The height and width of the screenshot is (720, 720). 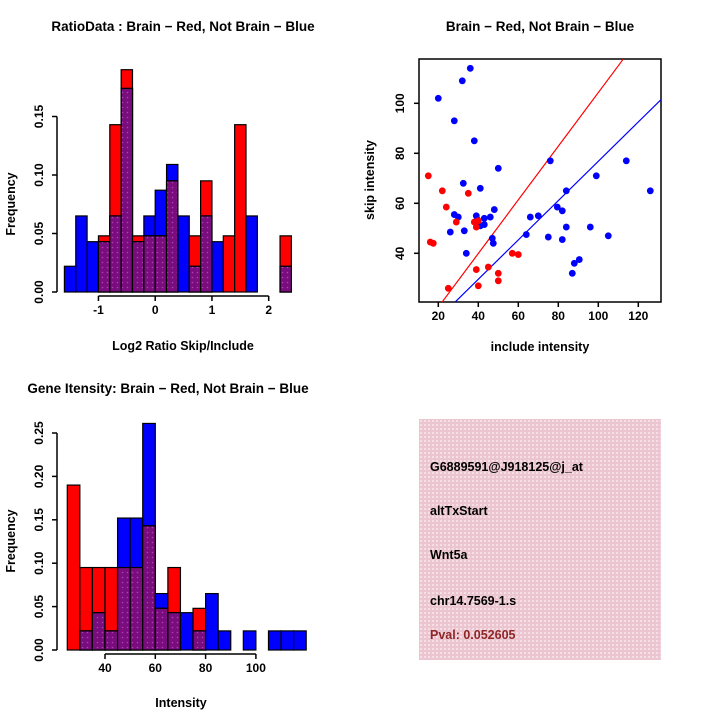 What do you see at coordinates (638, 316) in the screenshot?
I see `svg-text: 120` at bounding box center [638, 316].